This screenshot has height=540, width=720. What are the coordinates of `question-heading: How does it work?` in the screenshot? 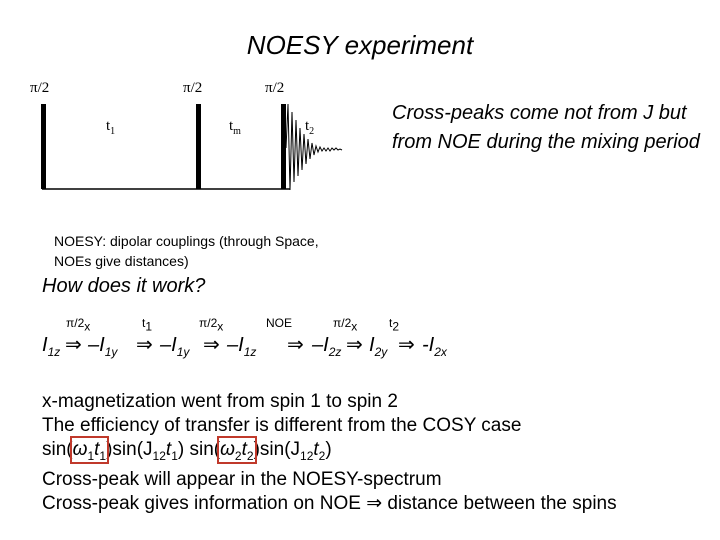 It's located at (124, 286).